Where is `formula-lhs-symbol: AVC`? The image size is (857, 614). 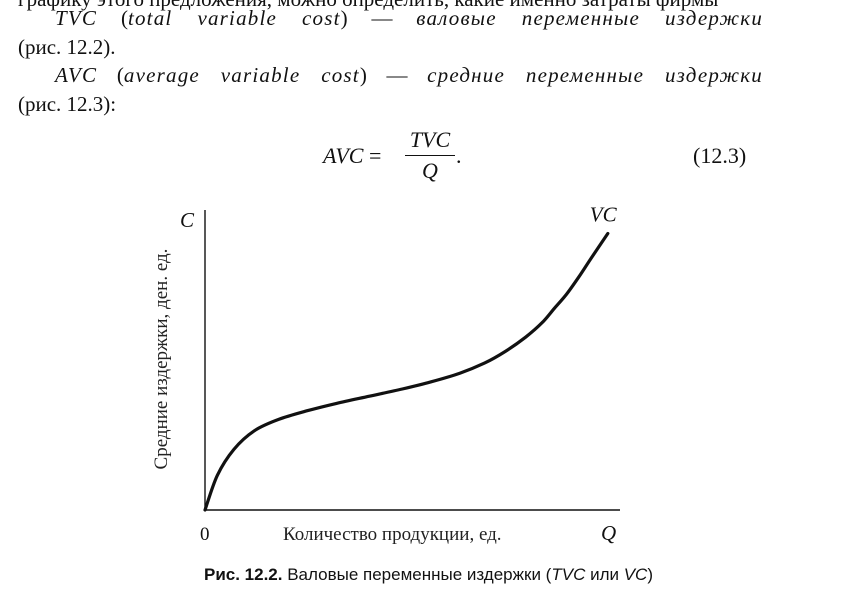
formula-lhs-symbol: AVC is located at coordinates (343, 155).